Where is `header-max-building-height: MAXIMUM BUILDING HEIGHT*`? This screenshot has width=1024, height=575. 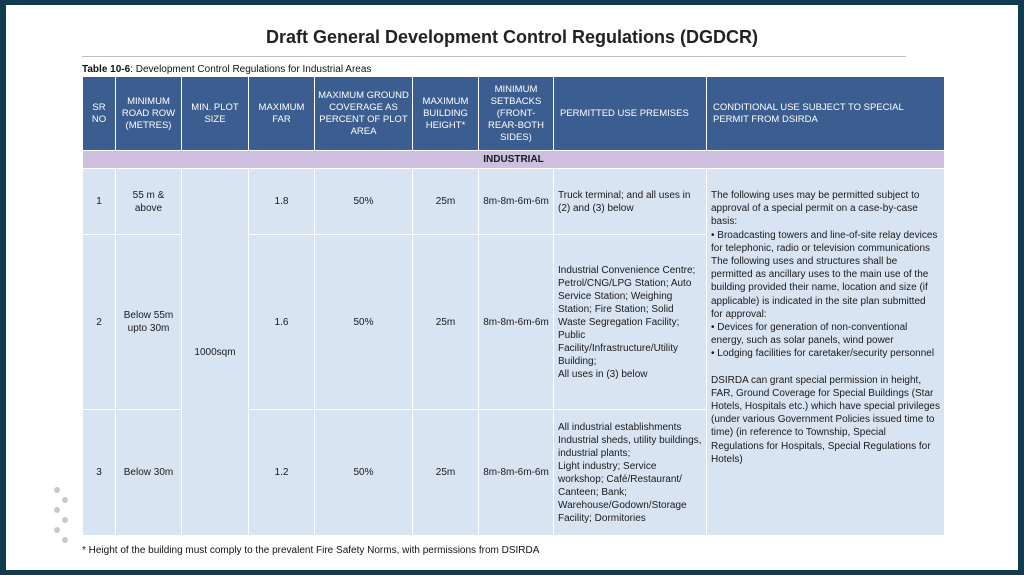 header-max-building-height: MAXIMUM BUILDING HEIGHT* is located at coordinates (445, 113).